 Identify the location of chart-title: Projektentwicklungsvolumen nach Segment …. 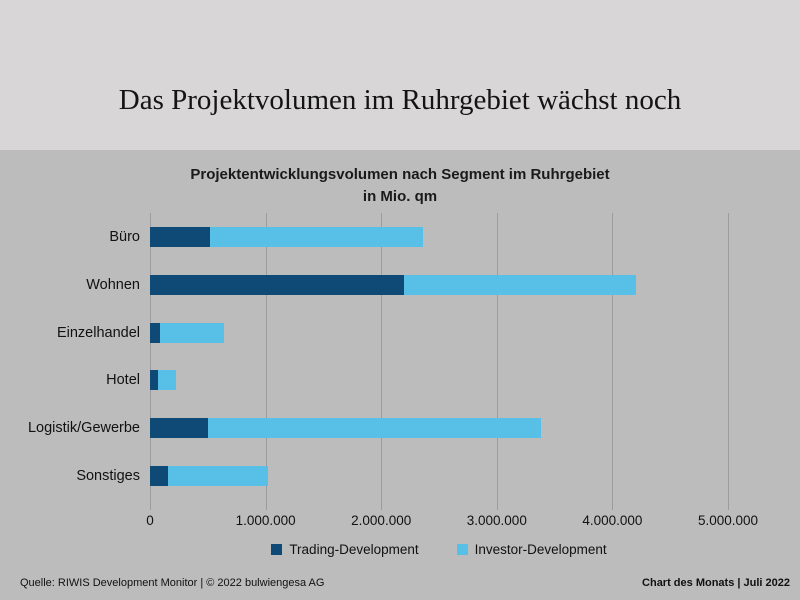
(400, 186).